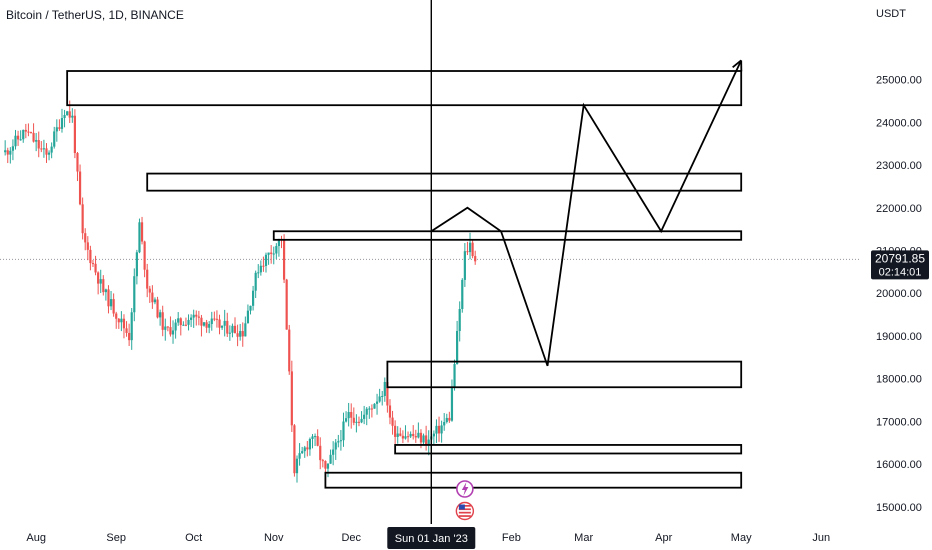 The image size is (932, 550). What do you see at coordinates (900, 258) in the screenshot?
I see `last-price-value: 20791.85` at bounding box center [900, 258].